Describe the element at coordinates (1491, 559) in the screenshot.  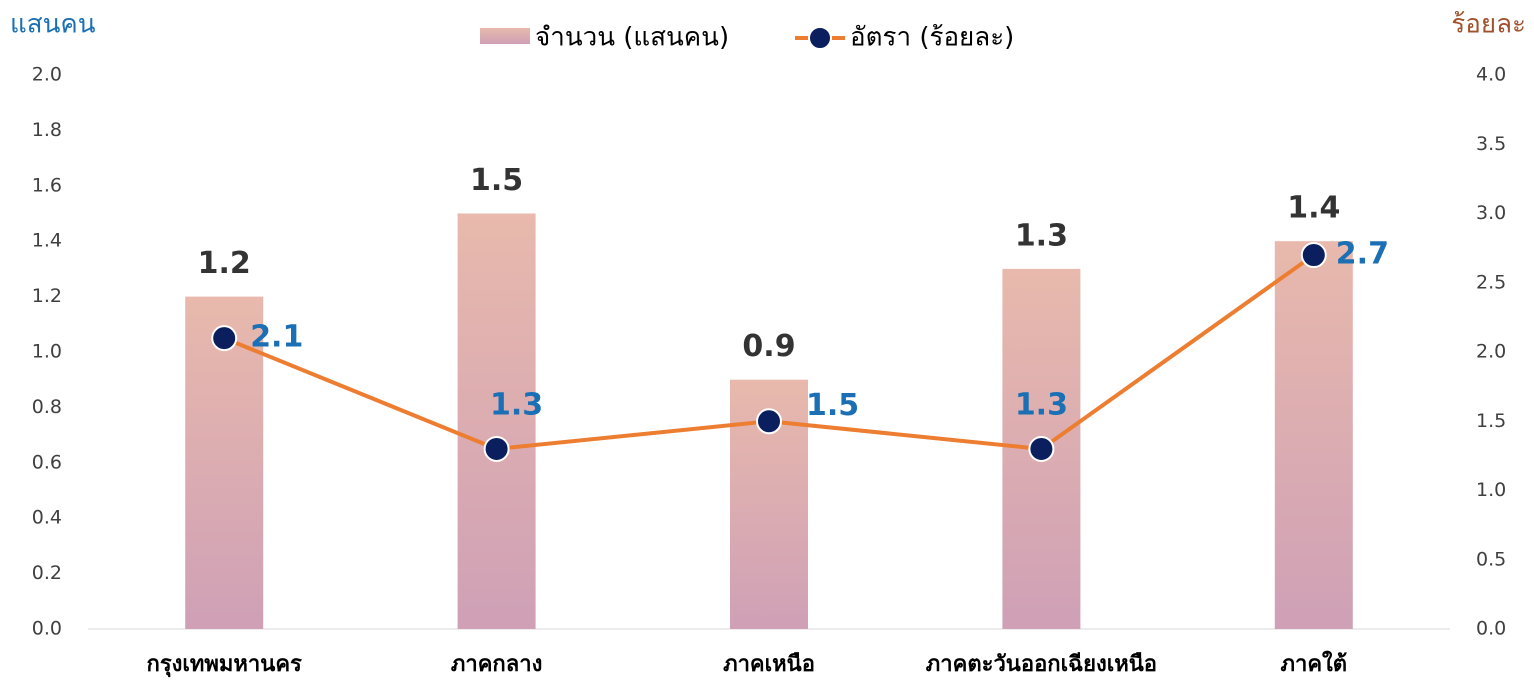
I see `y2-tick-label: 0.5` at that location.